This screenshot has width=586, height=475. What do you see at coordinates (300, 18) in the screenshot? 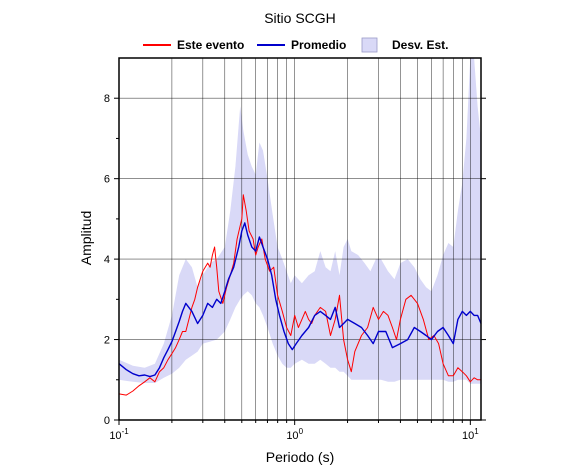
I see `chart-title: Sitio SCGH` at bounding box center [300, 18].